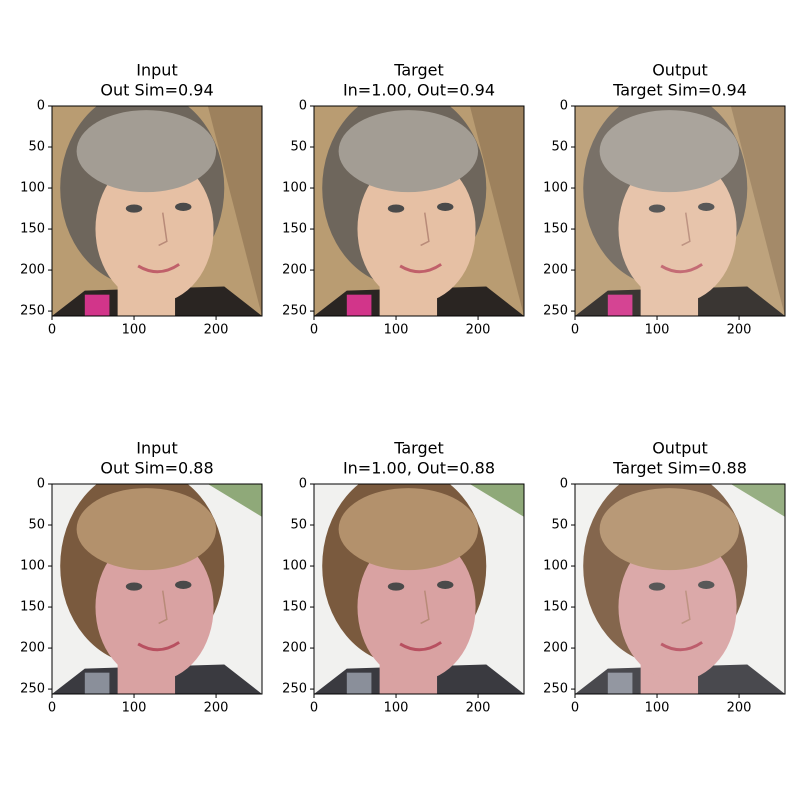 The width and height of the screenshot is (800, 800). Describe the element at coordinates (679, 468) in the screenshot. I see `panel-subtitle: Target Sim=0.88` at that location.